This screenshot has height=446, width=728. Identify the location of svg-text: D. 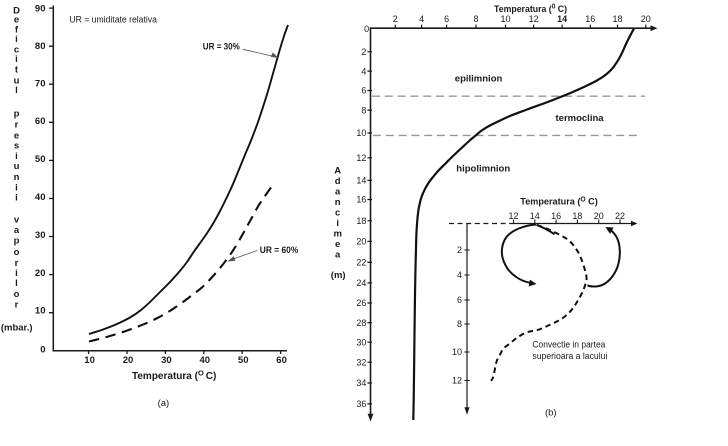
(16, 11).